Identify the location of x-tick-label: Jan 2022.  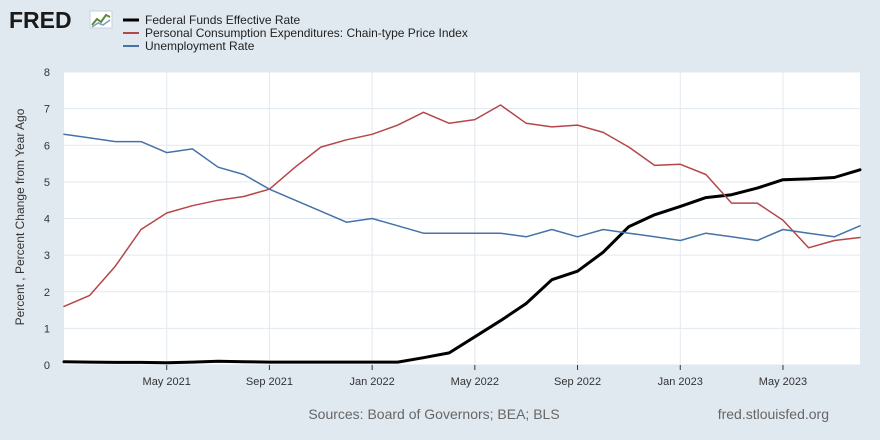
(371, 382).